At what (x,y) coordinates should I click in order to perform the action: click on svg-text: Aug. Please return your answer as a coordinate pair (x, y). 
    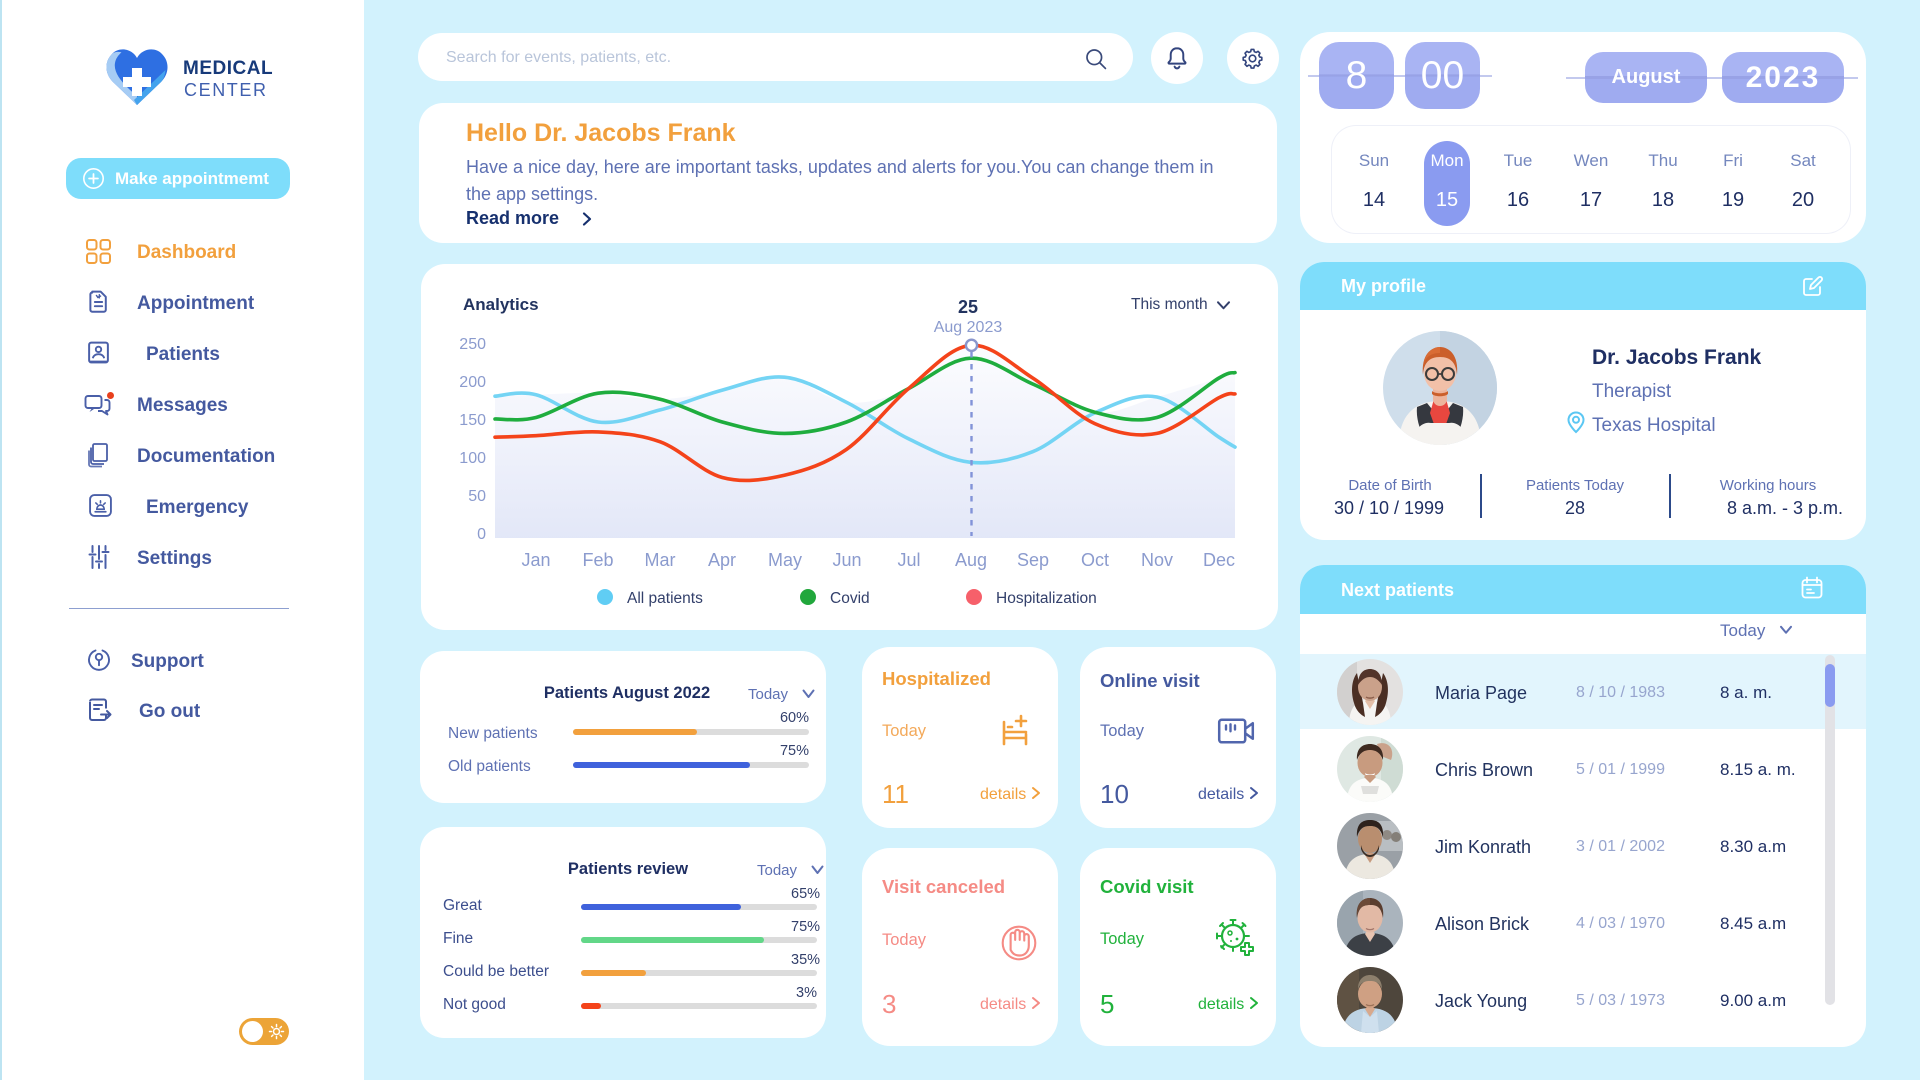
    Looking at the image, I should click on (971, 560).